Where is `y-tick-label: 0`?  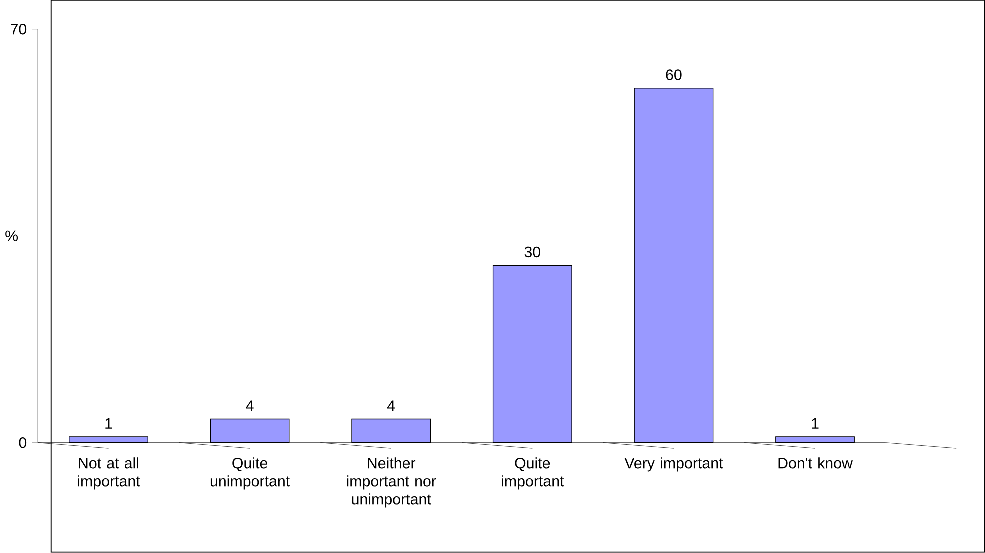
y-tick-label: 0 is located at coordinates (23, 443).